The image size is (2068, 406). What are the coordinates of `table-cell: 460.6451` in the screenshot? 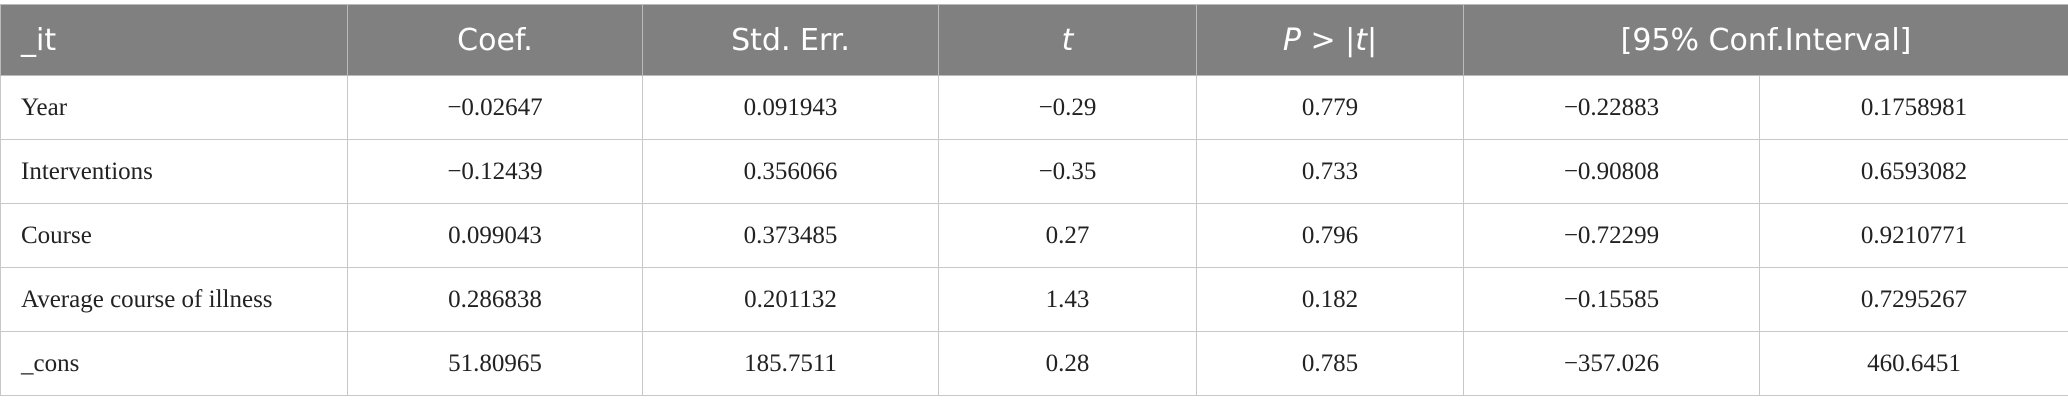 It's located at (1914, 364).